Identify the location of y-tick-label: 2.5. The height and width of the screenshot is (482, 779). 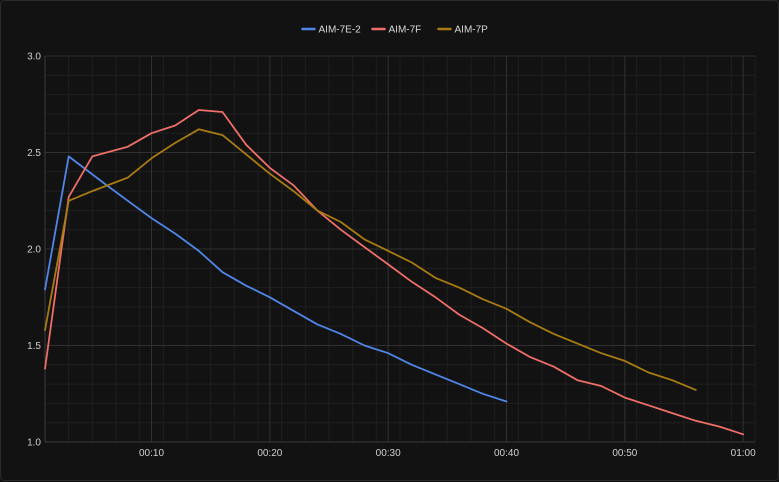
(34, 153).